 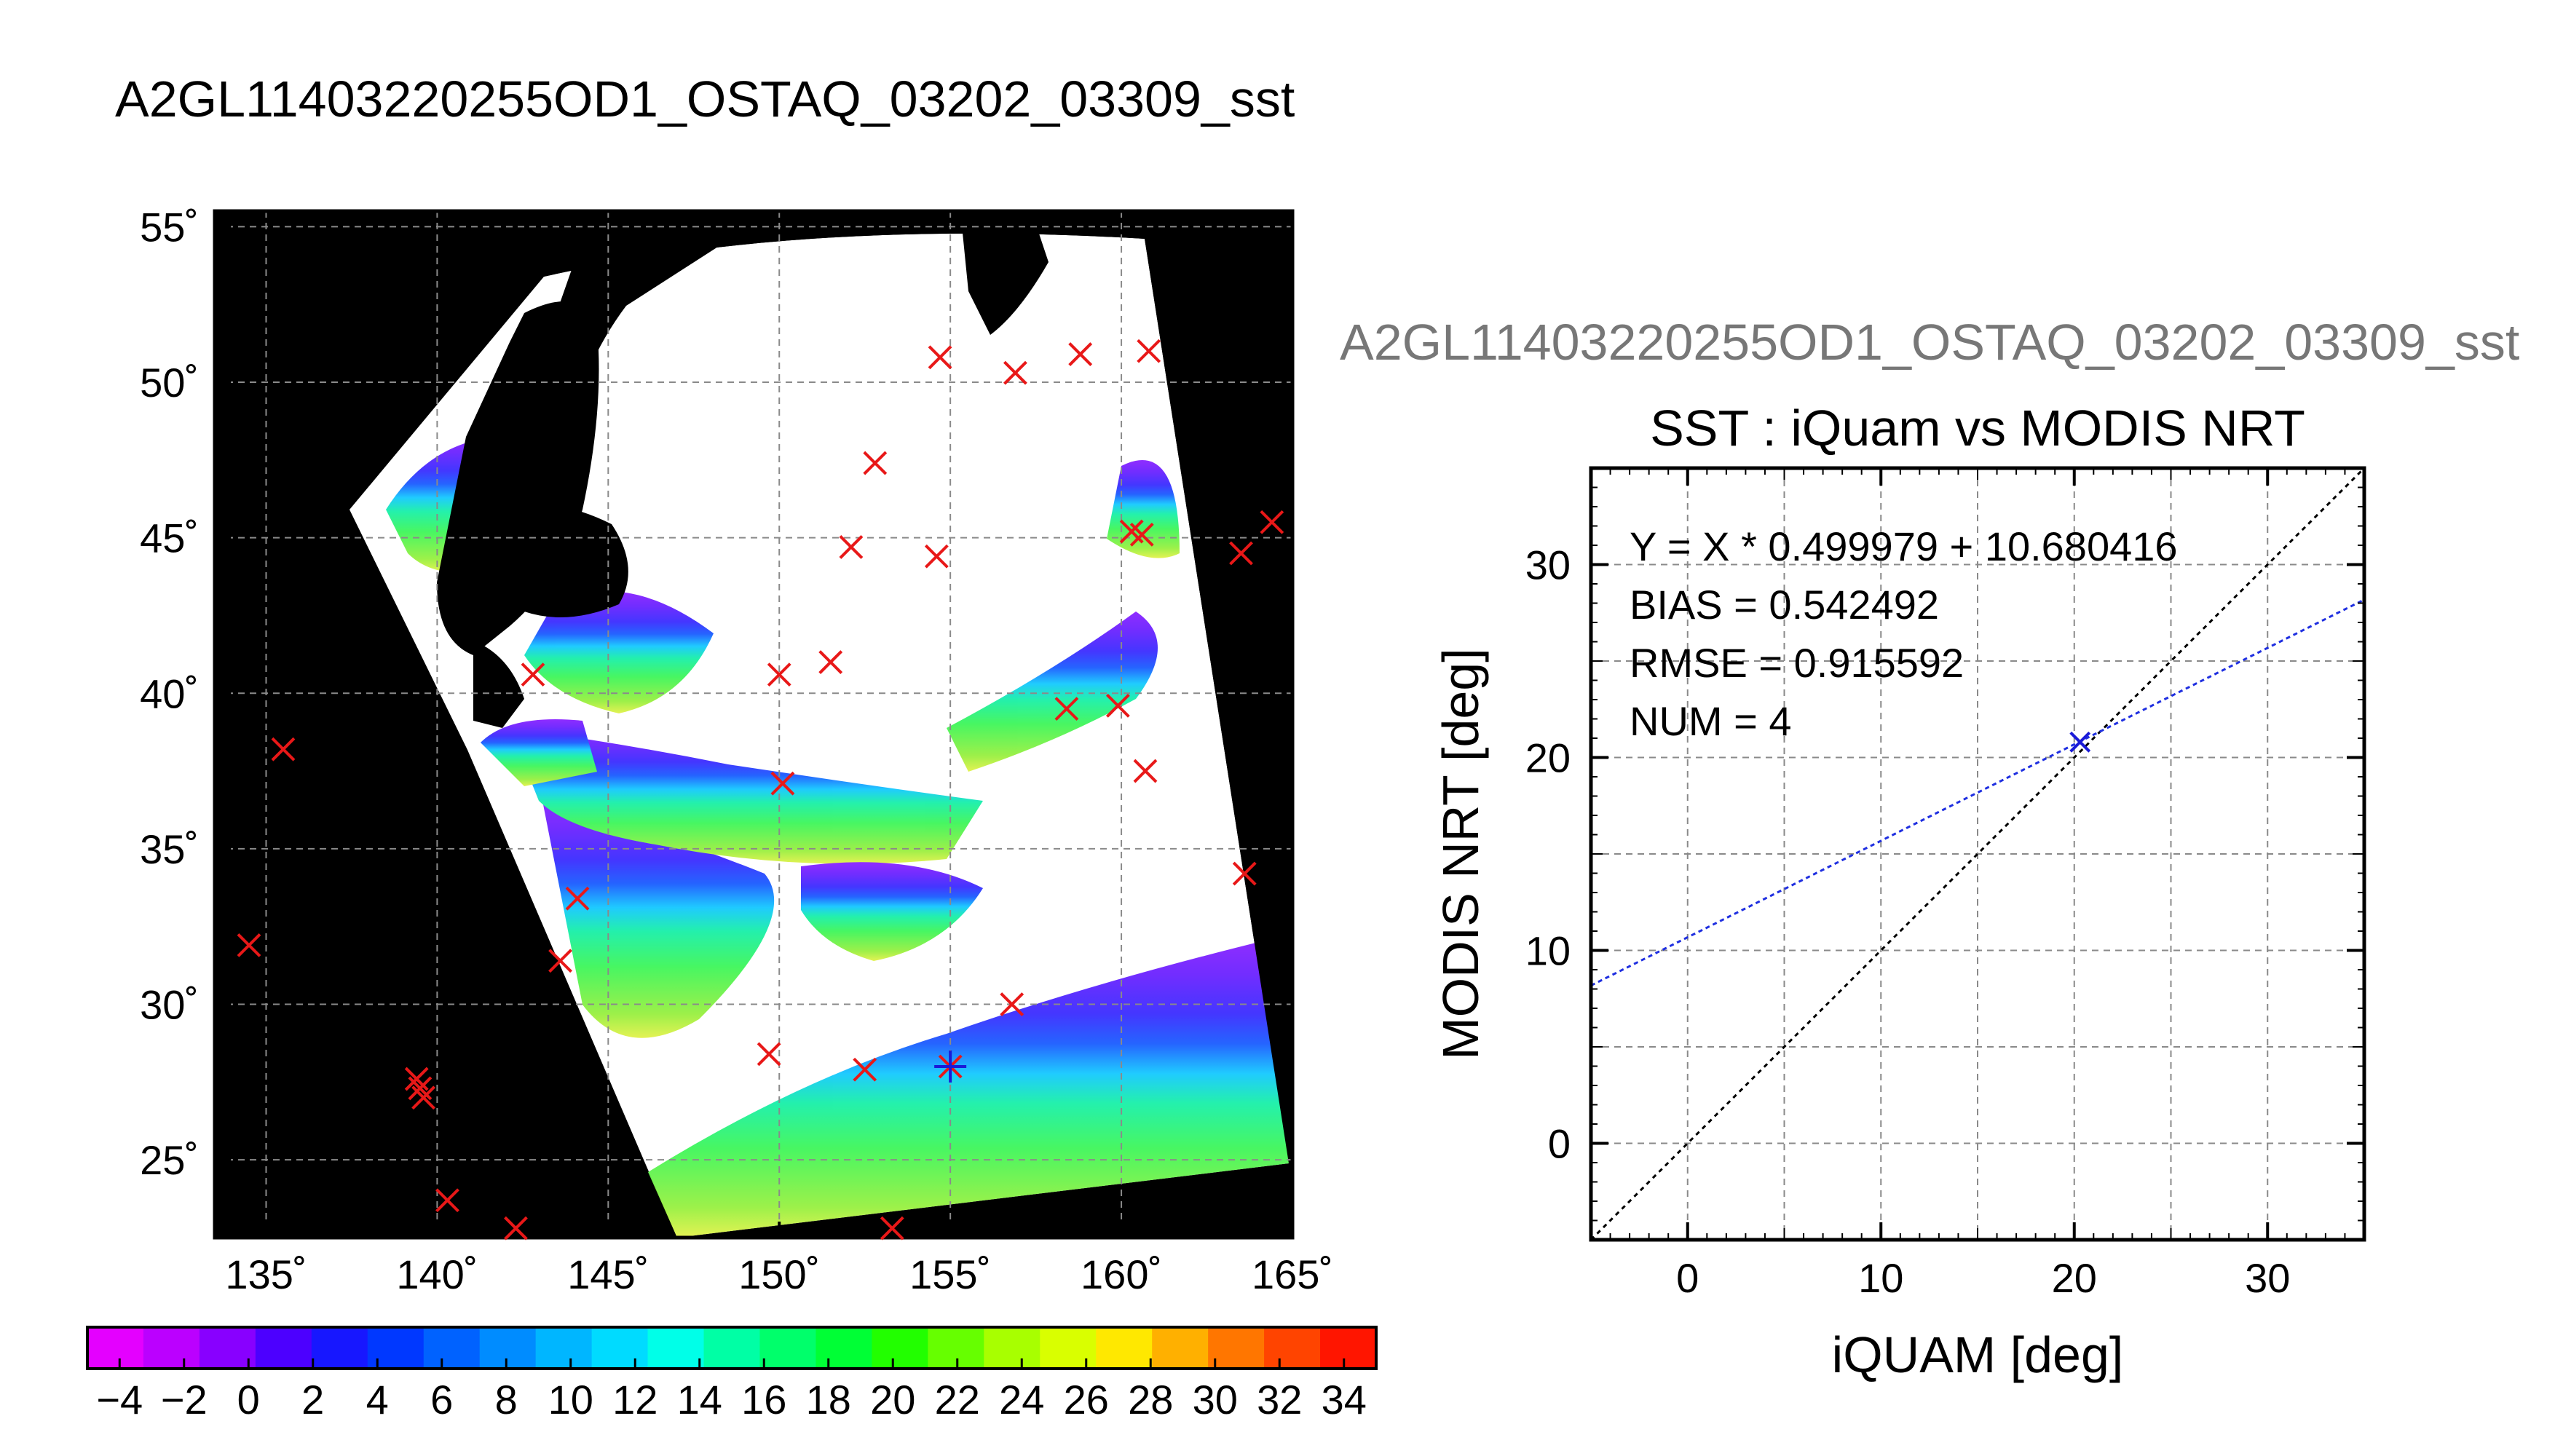 What do you see at coordinates (169, 1160) in the screenshot?
I see `map-lat-tick-label: 25˚` at bounding box center [169, 1160].